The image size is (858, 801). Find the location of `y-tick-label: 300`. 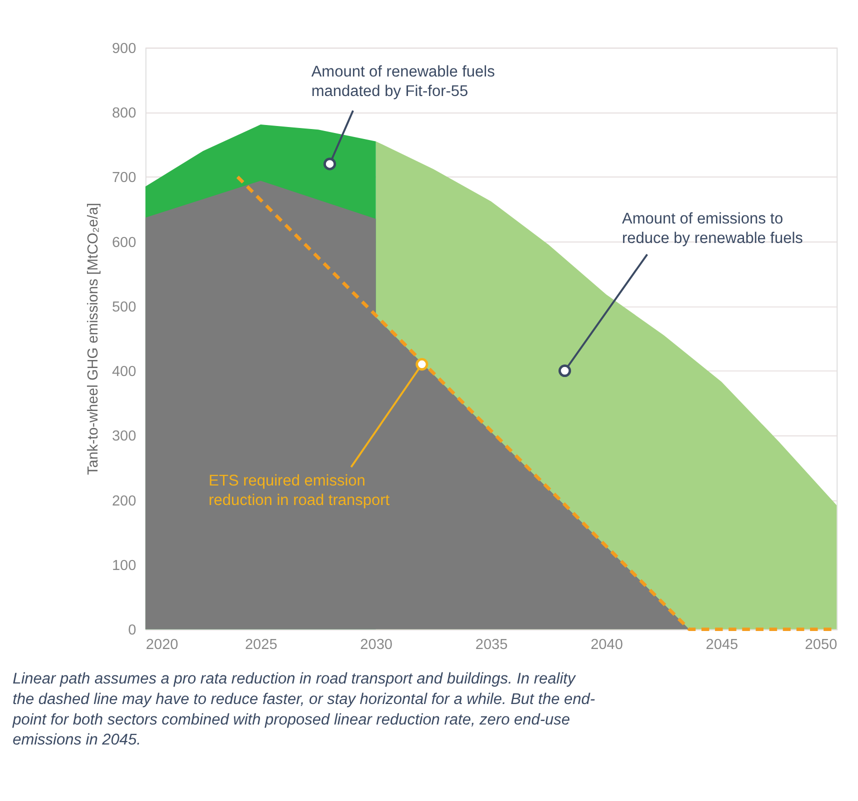

y-tick-label: 300 is located at coordinates (124, 436).